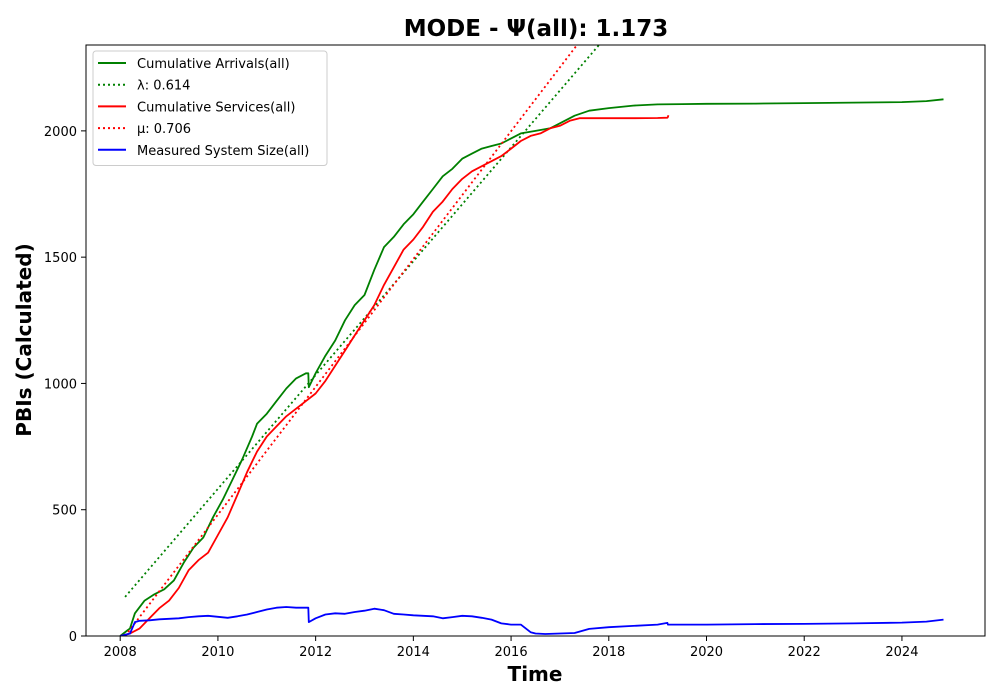 This screenshot has width=1000, height=700. Describe the element at coordinates (706, 652) in the screenshot. I see `x-tick-label: 2020` at that location.